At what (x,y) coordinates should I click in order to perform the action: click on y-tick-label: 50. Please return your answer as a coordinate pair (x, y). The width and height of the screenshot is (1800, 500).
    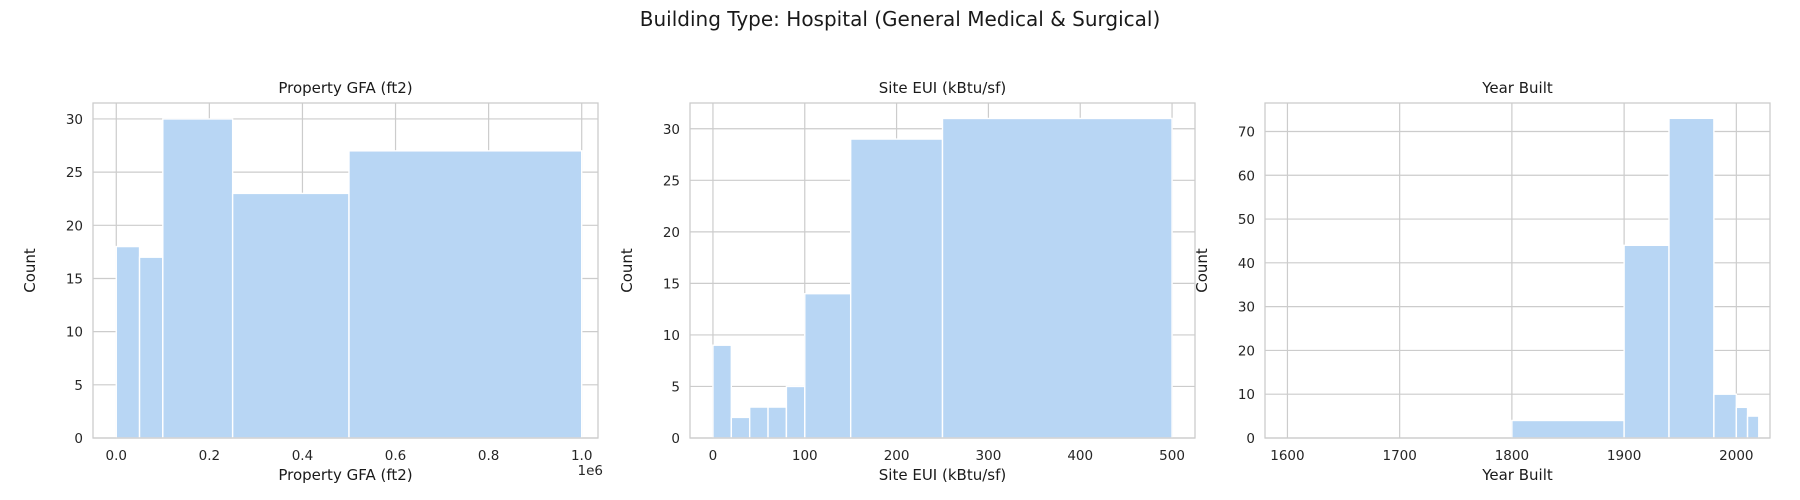
    Looking at the image, I should click on (1246, 220).